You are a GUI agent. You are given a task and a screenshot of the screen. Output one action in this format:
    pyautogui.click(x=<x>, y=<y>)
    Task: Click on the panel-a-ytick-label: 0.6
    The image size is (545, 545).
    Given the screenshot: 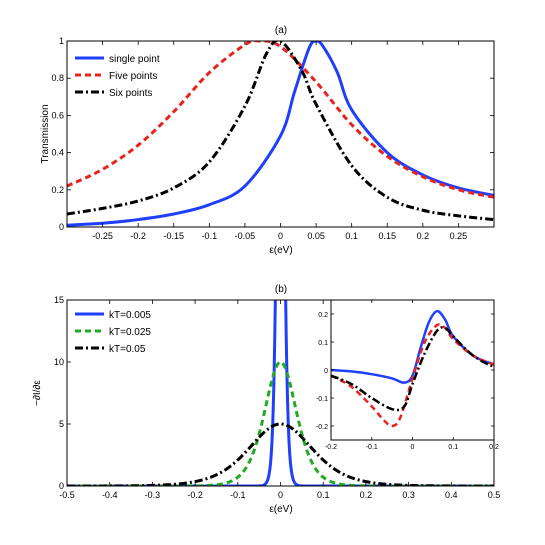 What is the action you would take?
    pyautogui.click(x=57, y=115)
    